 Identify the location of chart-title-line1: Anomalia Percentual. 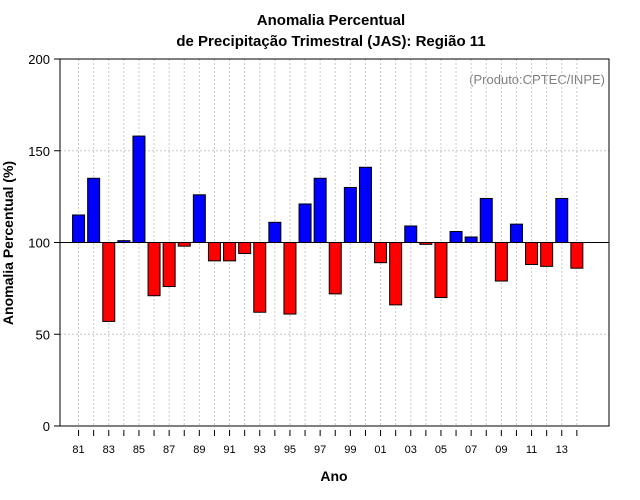
(331, 20).